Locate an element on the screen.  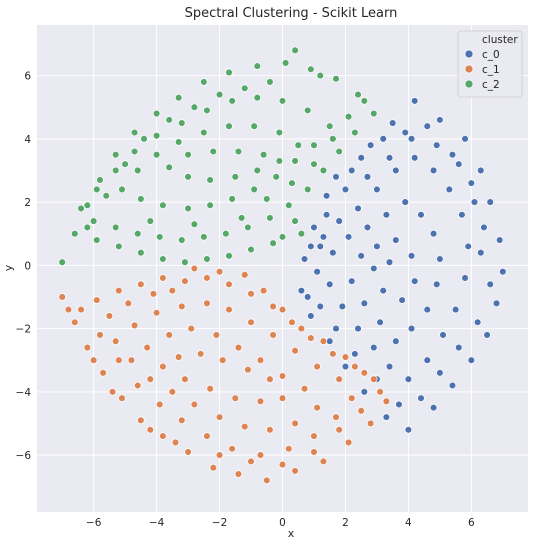
legend-label: c_0 is located at coordinates (491, 55).